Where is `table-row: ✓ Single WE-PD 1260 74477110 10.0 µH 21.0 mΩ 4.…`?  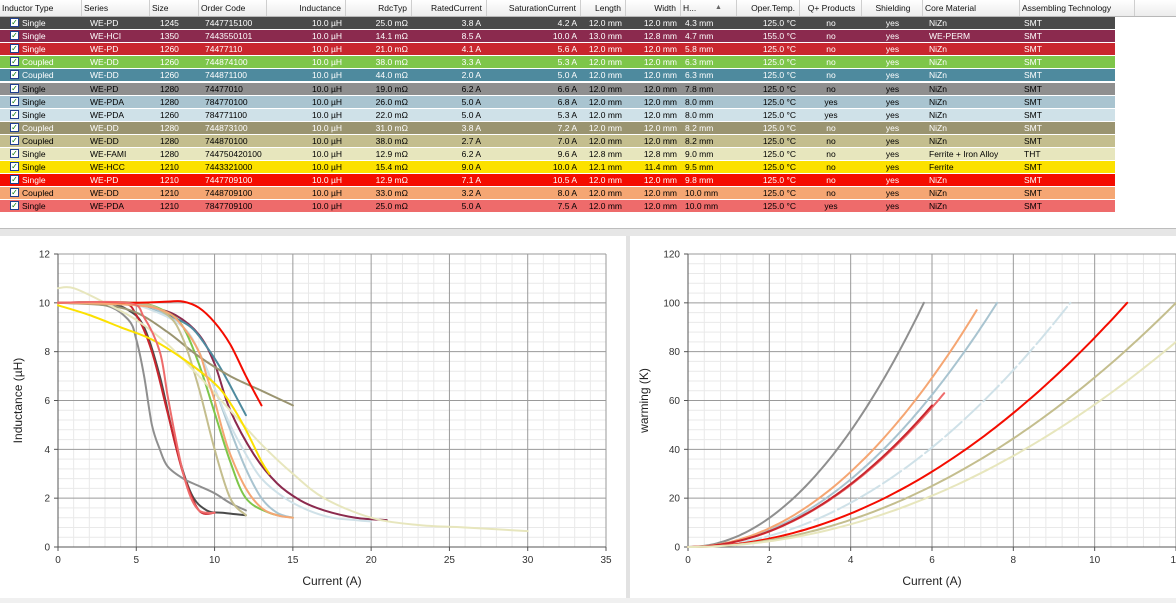 table-row: ✓ Single WE-PD 1260 74477110 10.0 µH 21.0 mΩ 4.… is located at coordinates (557, 49).